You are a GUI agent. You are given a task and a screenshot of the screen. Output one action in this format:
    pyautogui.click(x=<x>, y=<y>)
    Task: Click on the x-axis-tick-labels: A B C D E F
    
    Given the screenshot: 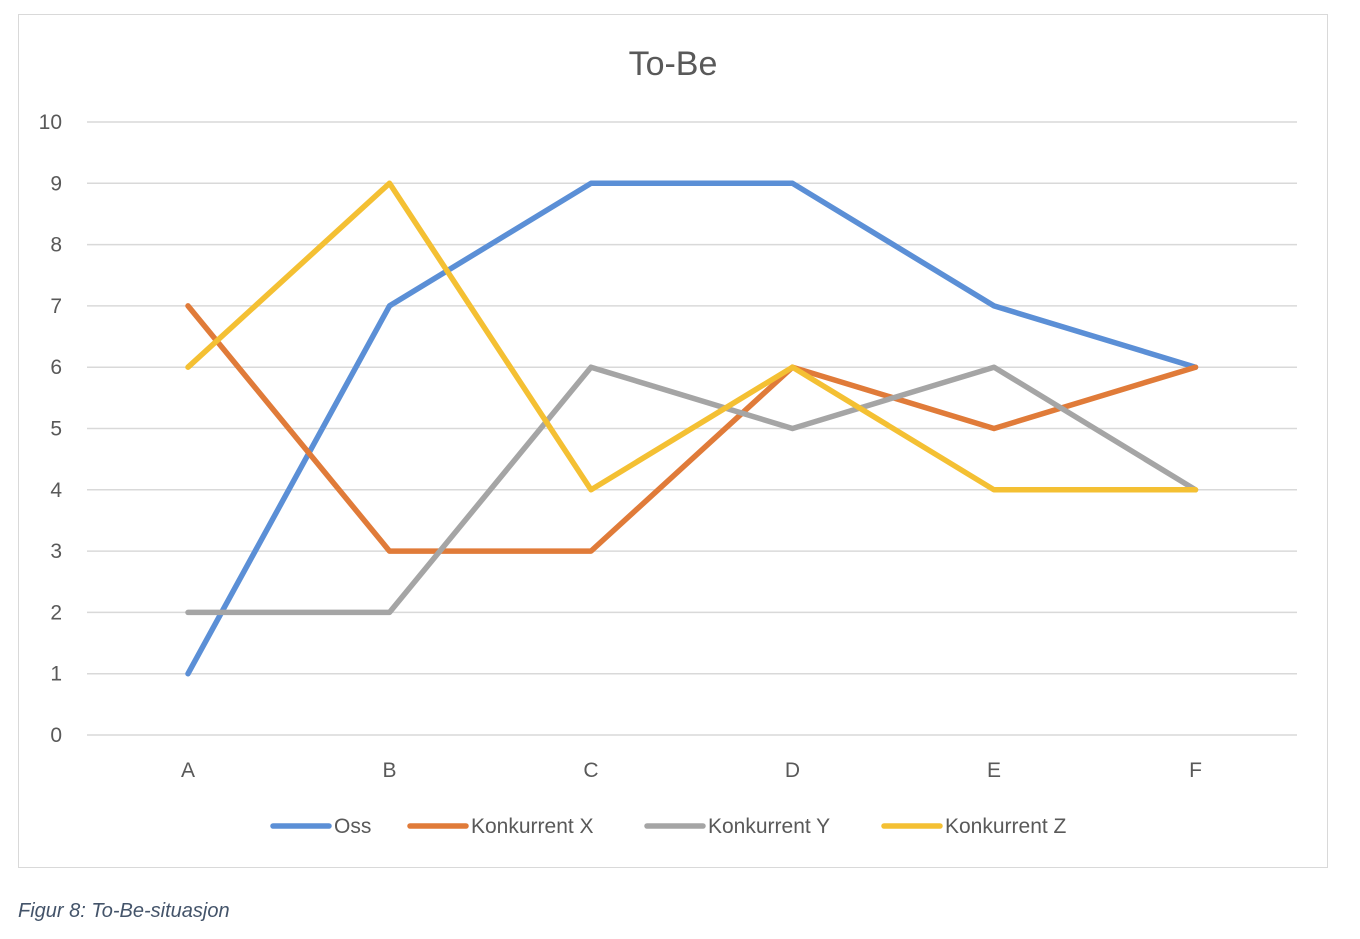 What is the action you would take?
    pyautogui.click(x=691, y=770)
    